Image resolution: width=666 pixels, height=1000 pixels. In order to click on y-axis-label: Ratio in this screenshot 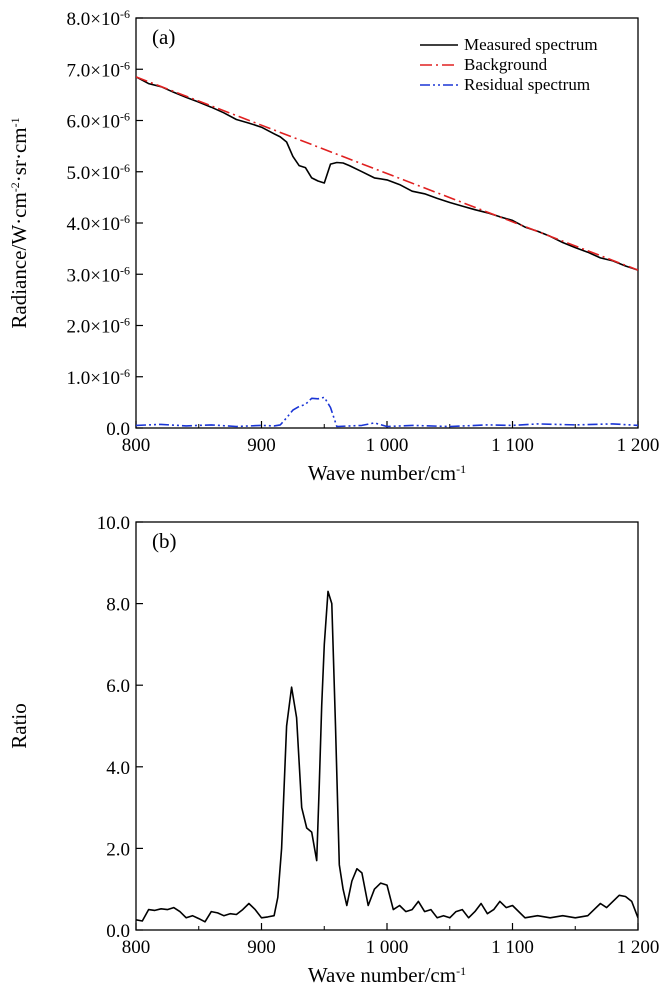, I will do `click(19, 726)`.